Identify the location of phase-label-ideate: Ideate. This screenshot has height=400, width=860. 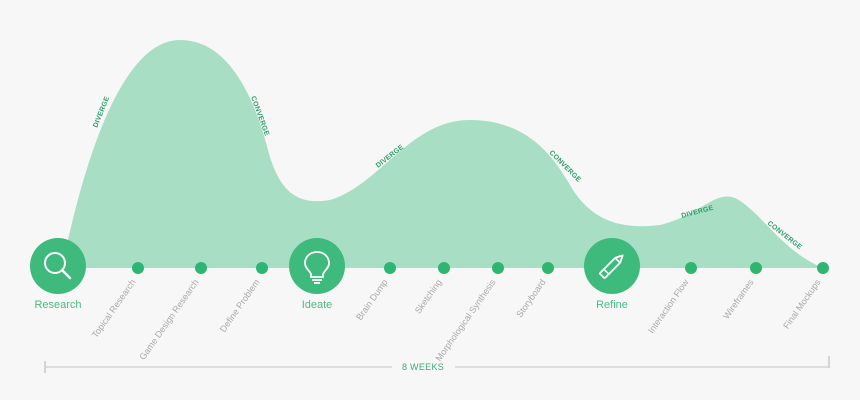
(317, 305).